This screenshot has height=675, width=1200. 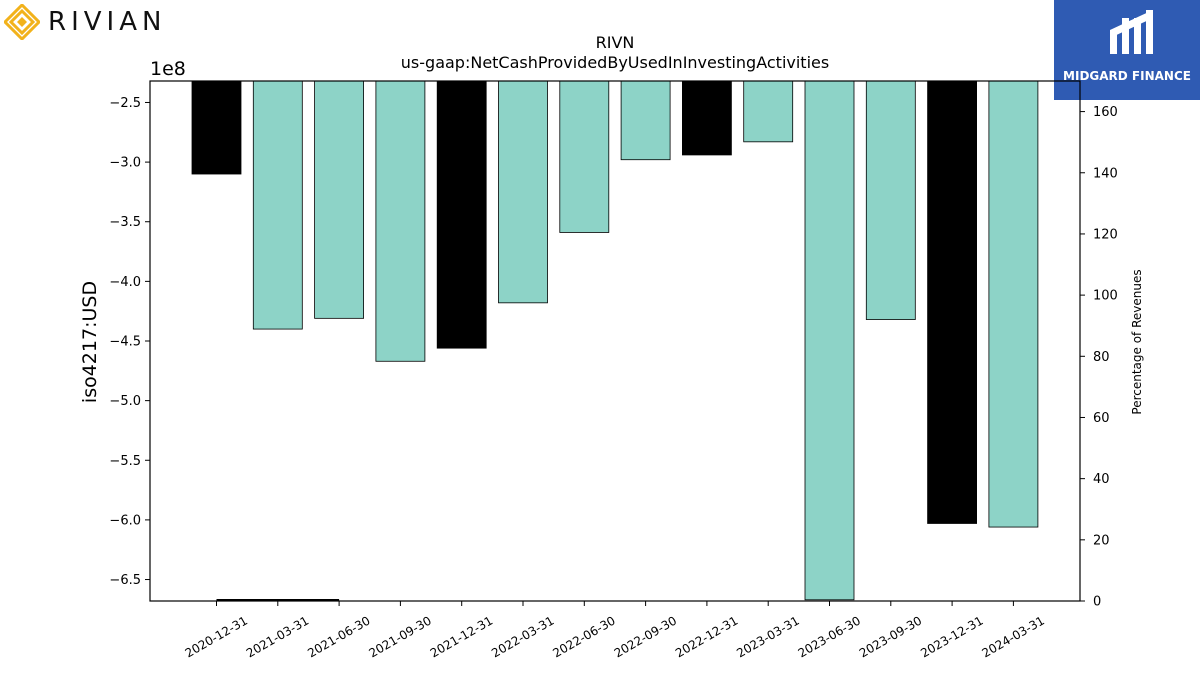 What do you see at coordinates (829, 636) in the screenshot?
I see `x-tick-label: 2023-06-30` at bounding box center [829, 636].